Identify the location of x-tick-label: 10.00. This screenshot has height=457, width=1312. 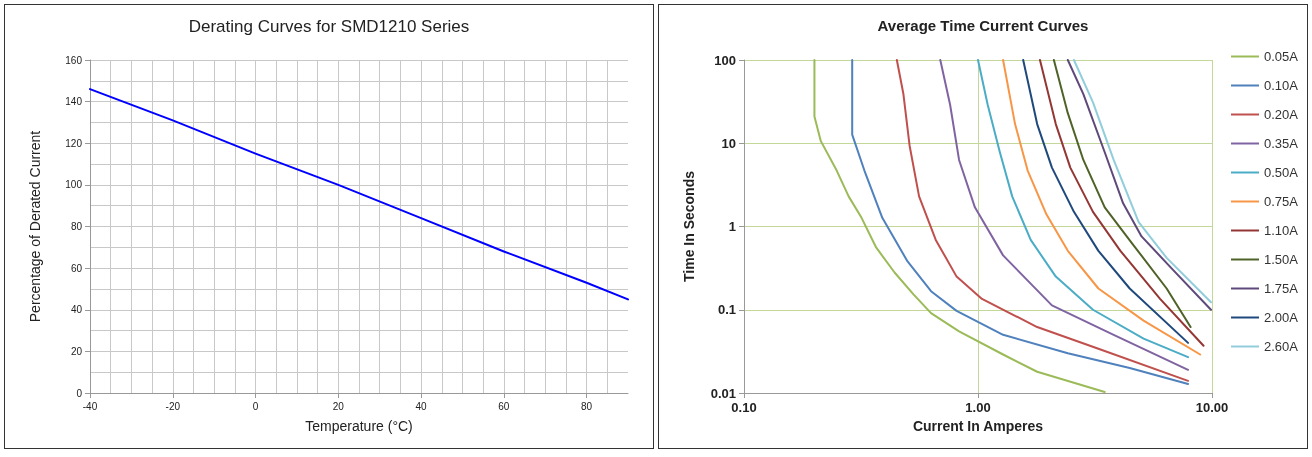
(1212, 407).